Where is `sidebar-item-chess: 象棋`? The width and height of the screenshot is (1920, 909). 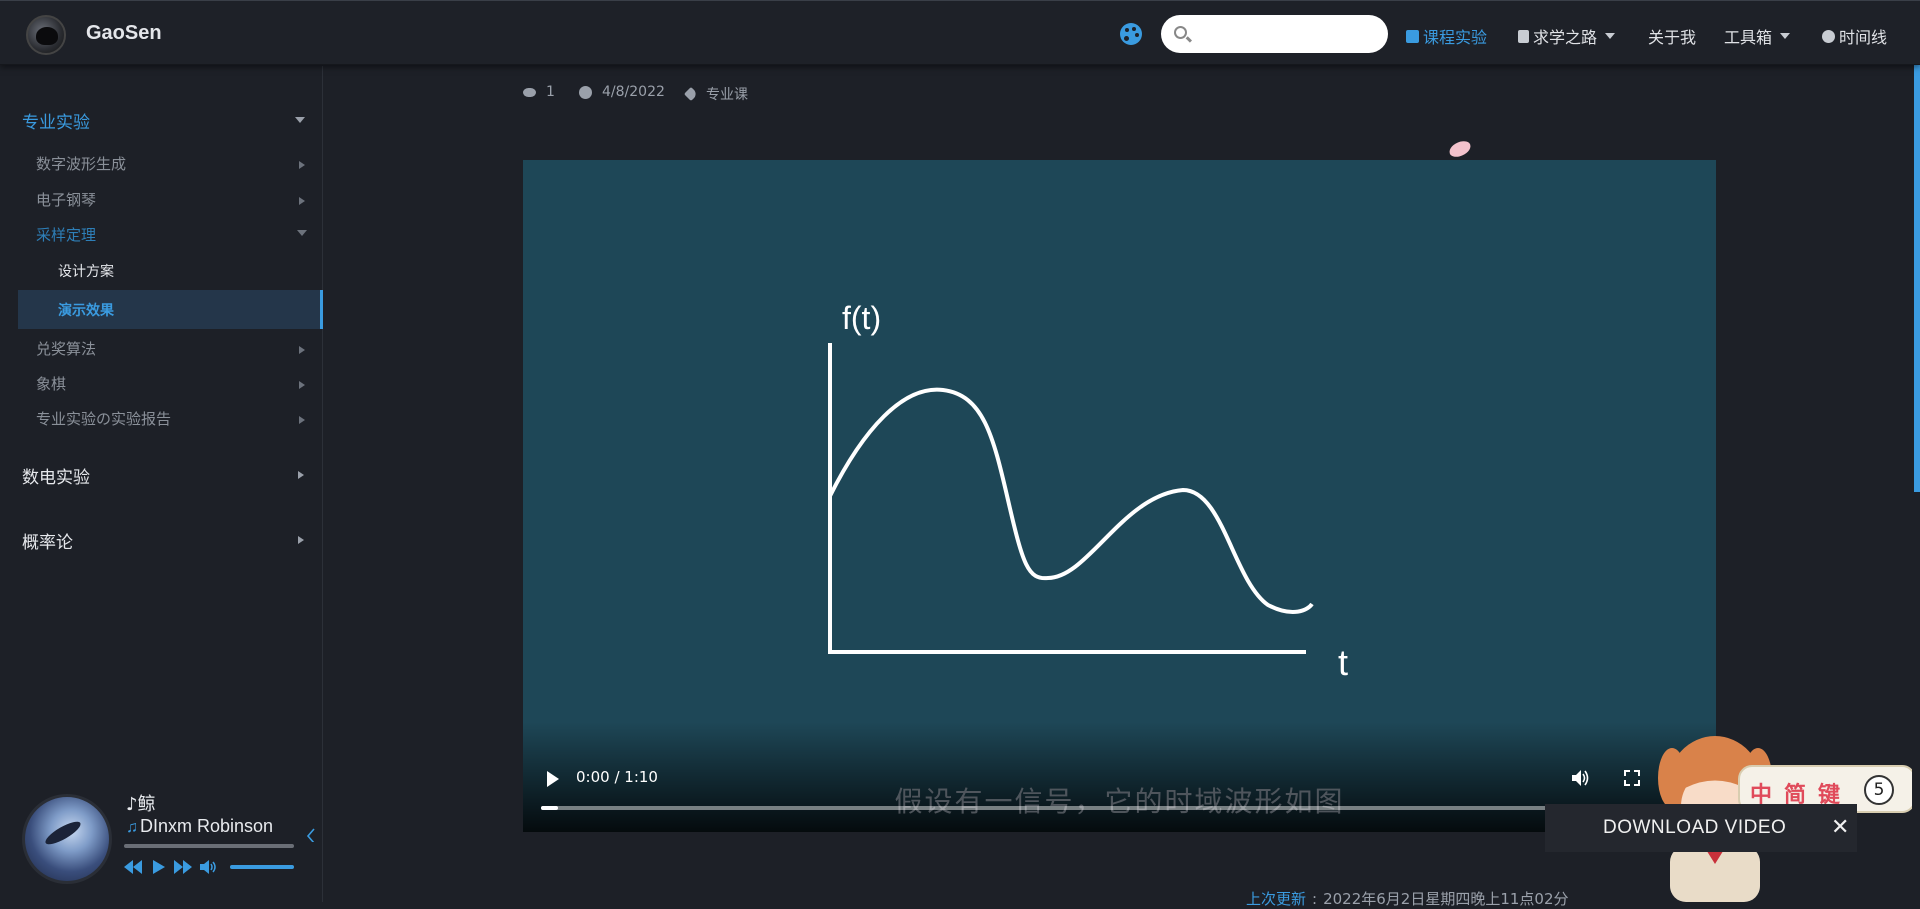
sidebar-item-chess: 象棋 is located at coordinates (51, 383).